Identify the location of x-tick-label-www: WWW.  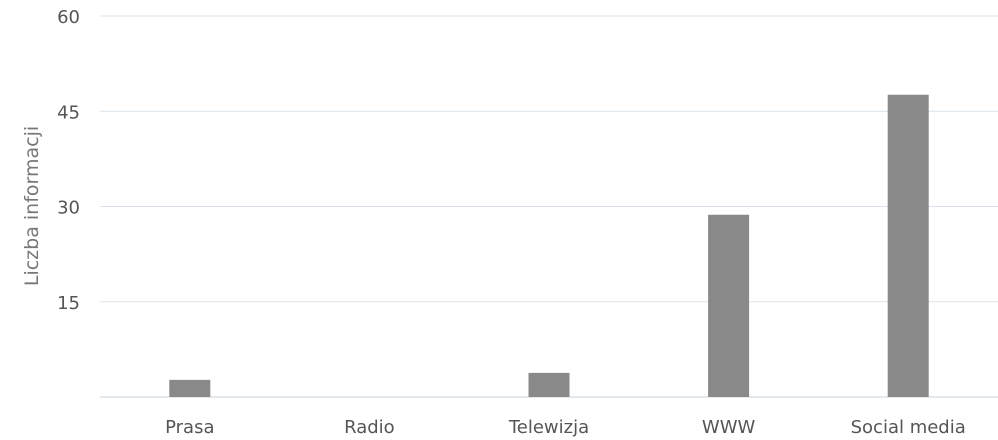
(729, 427).